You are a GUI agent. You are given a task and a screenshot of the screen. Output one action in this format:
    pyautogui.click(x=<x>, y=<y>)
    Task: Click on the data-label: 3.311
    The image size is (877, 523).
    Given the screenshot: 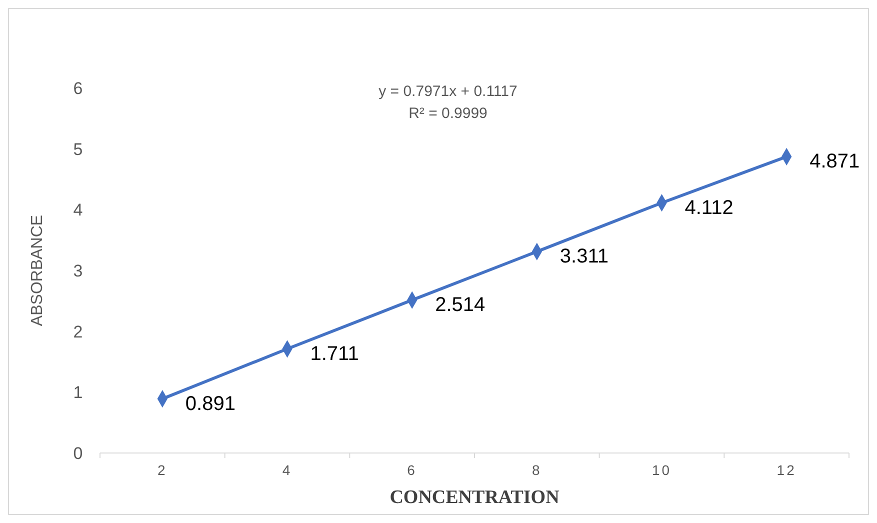 What is the action you would take?
    pyautogui.click(x=584, y=257)
    